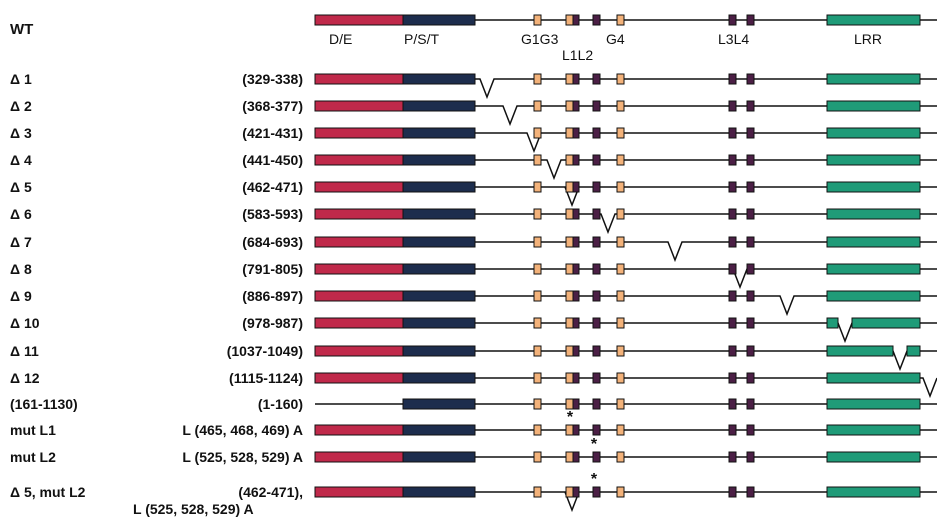  What do you see at coordinates (21, 79) in the screenshot?
I see `row-name: Δ 1` at bounding box center [21, 79].